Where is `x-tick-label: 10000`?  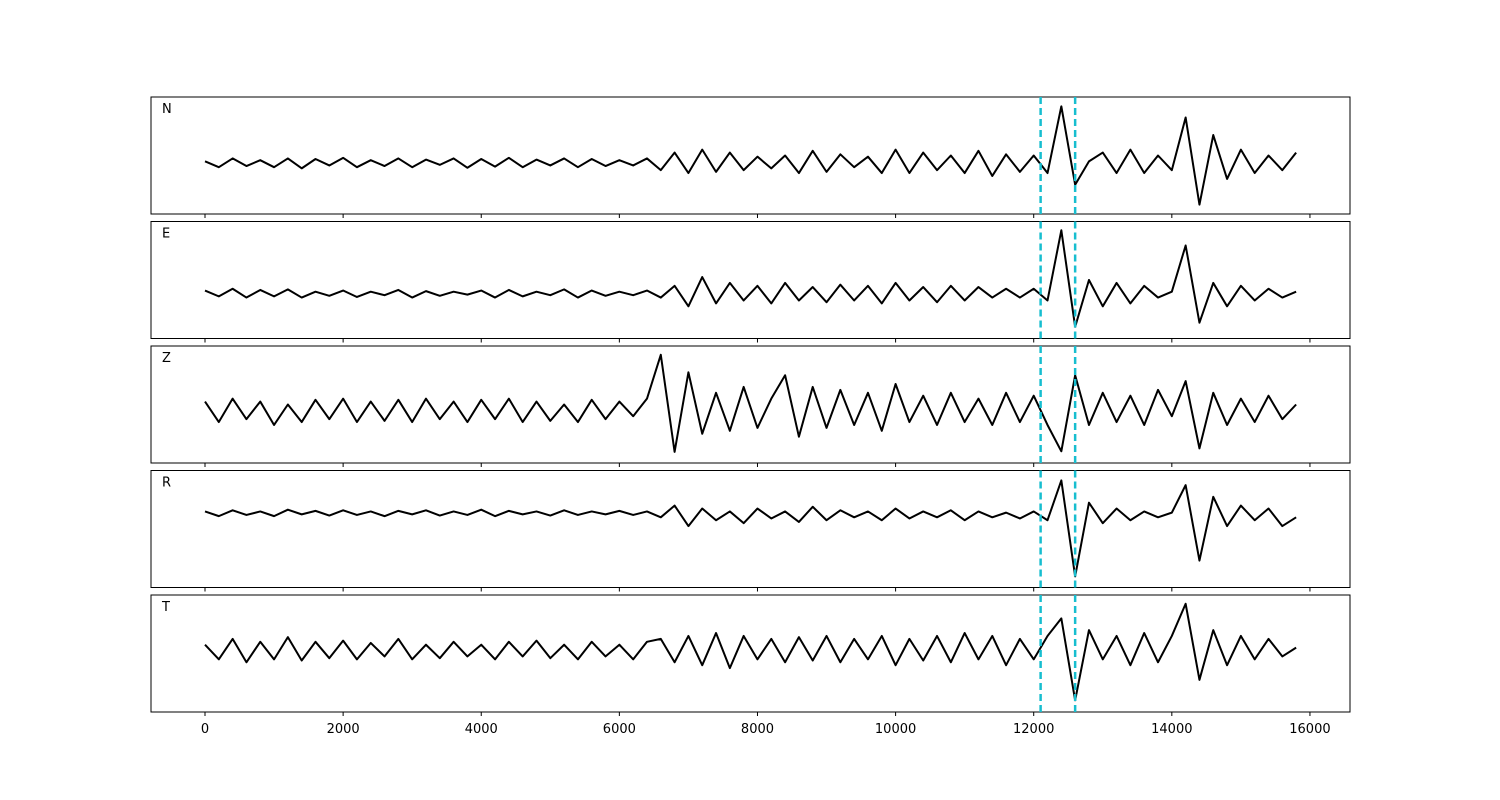 x-tick-label: 10000 is located at coordinates (895, 729).